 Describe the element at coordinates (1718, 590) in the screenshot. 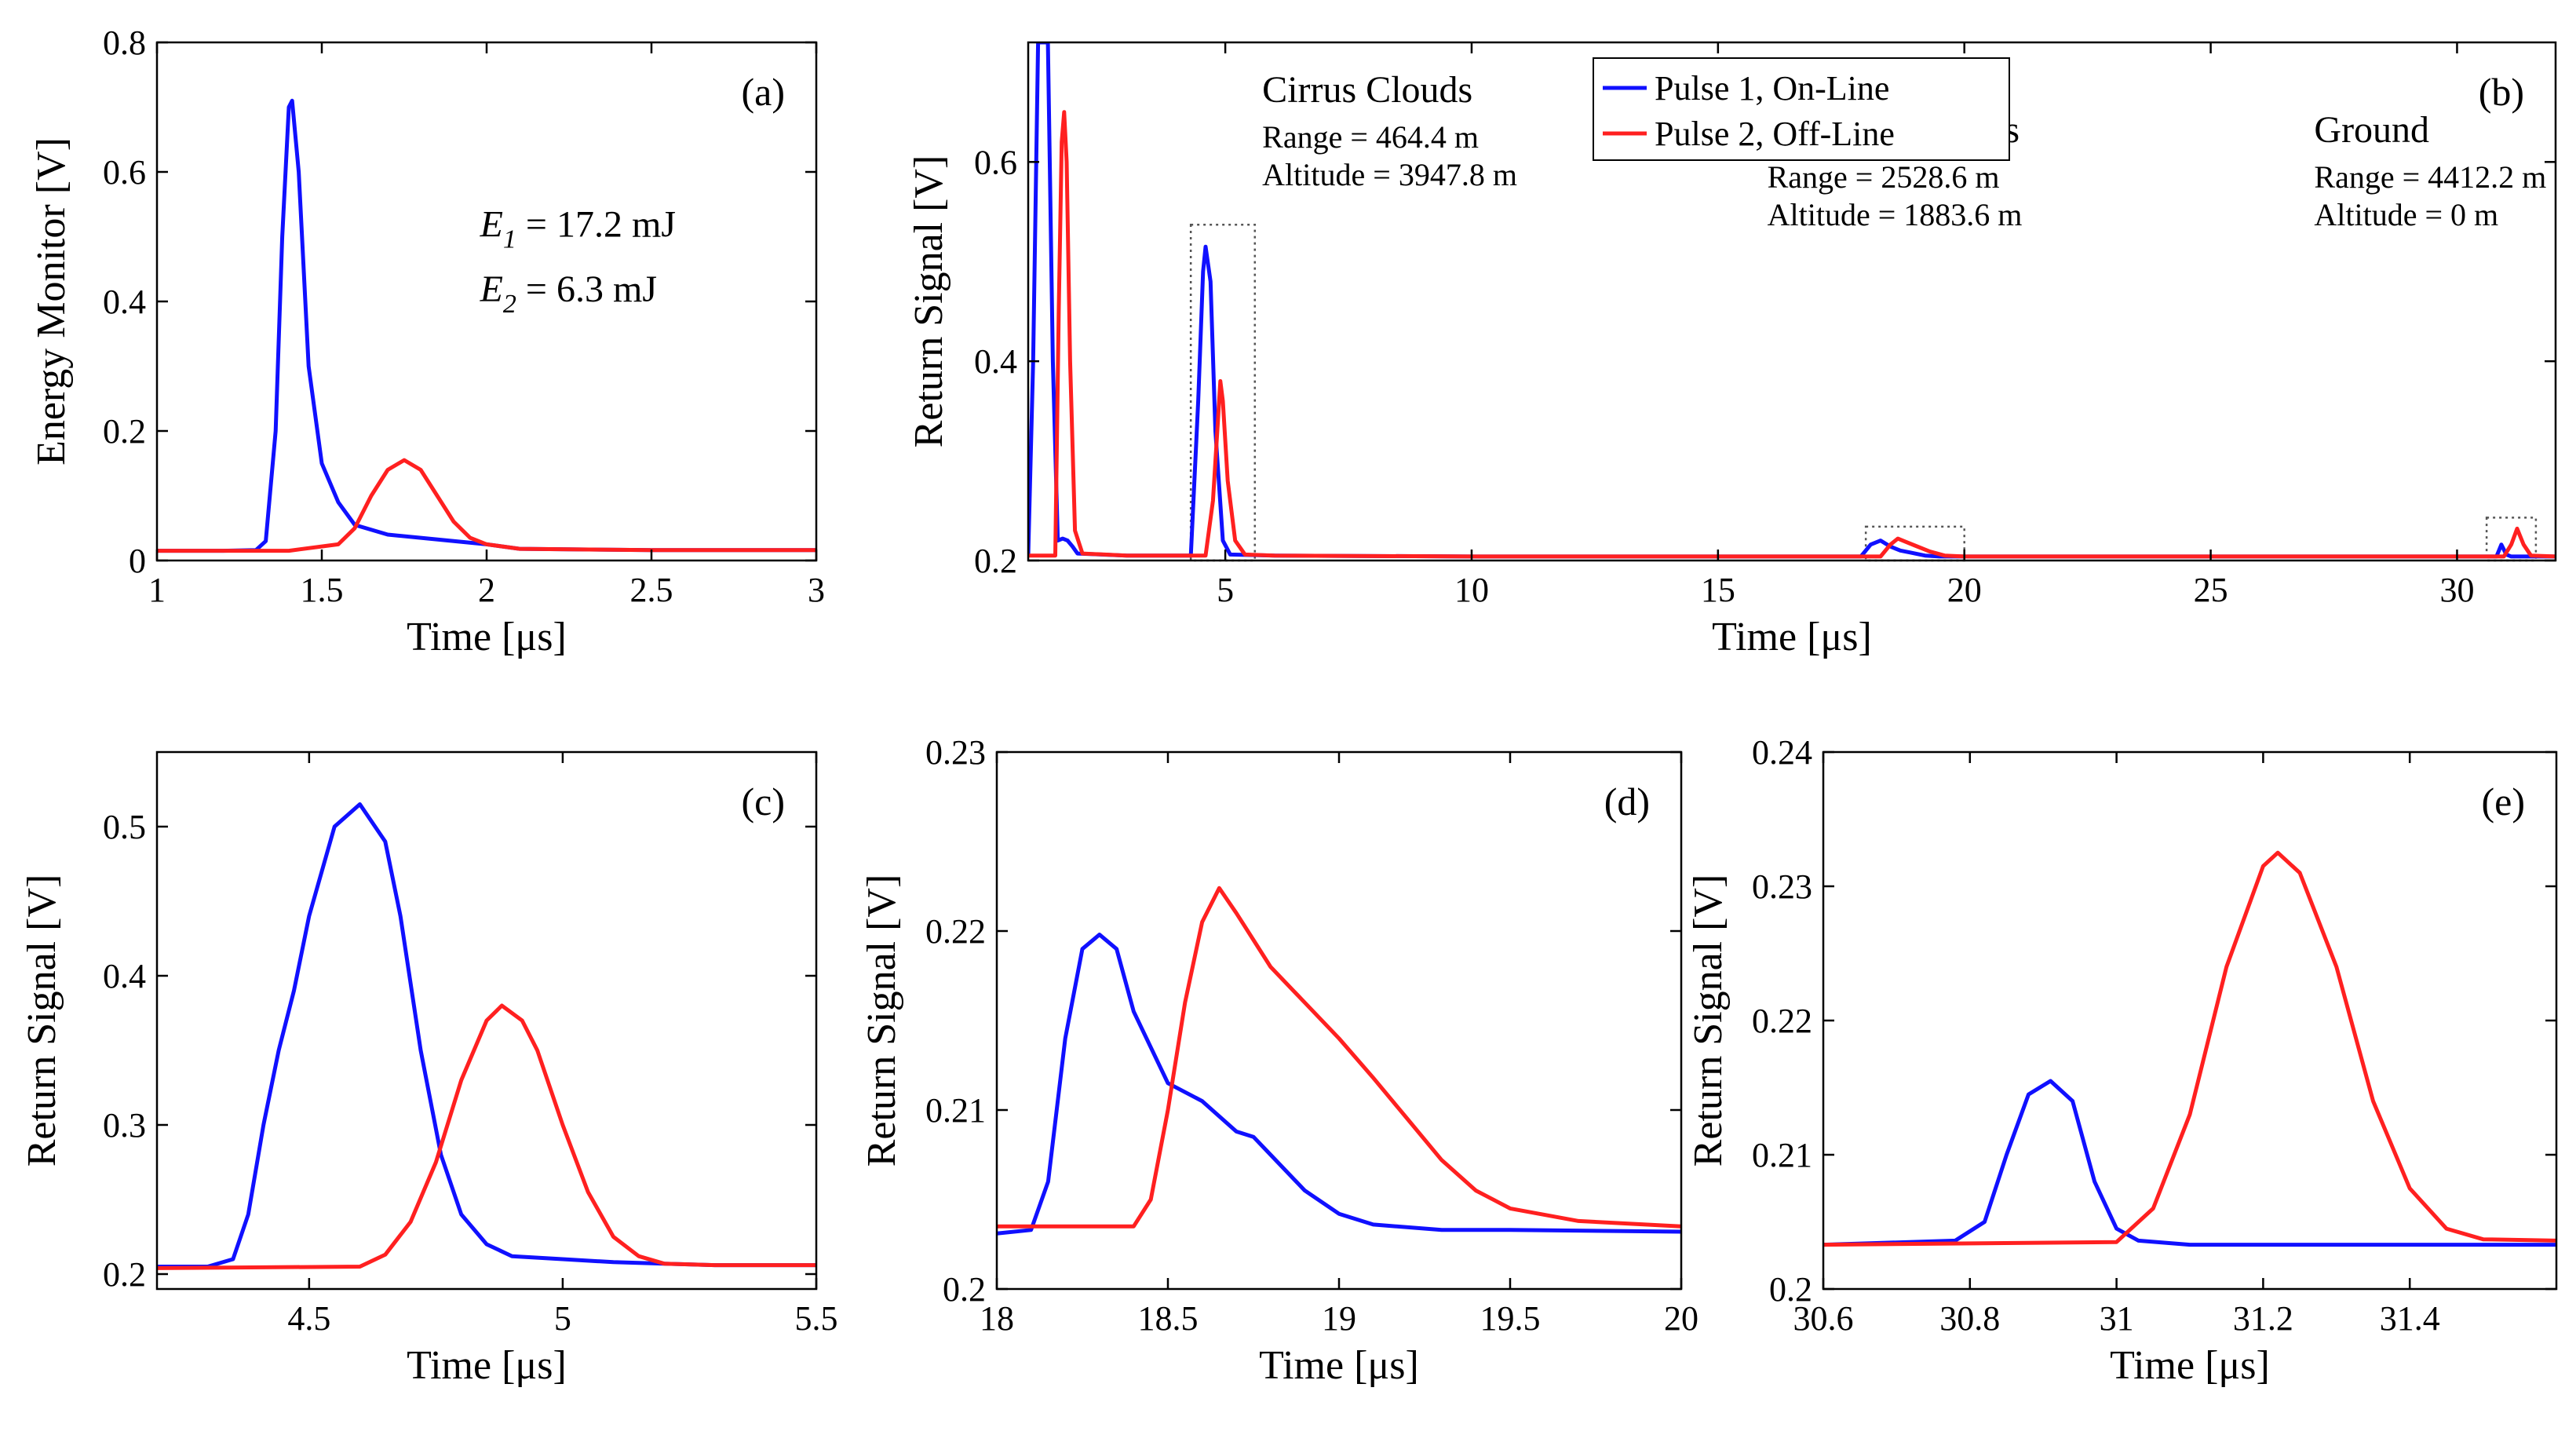

I see `x-tick-label: 15` at that location.